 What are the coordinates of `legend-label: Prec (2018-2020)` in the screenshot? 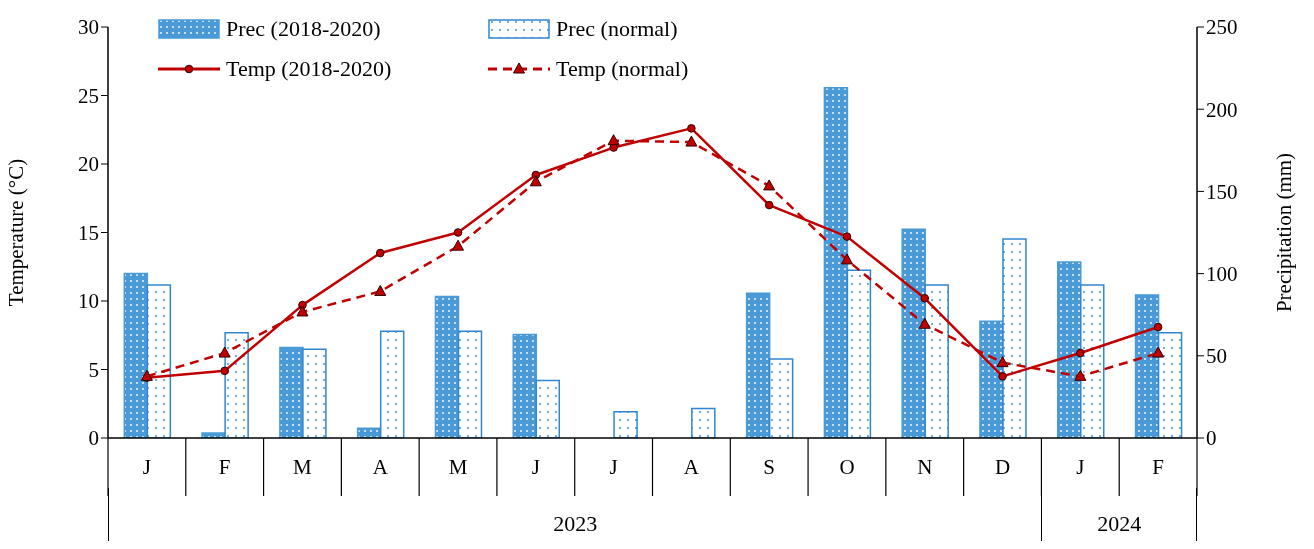 It's located at (303, 29).